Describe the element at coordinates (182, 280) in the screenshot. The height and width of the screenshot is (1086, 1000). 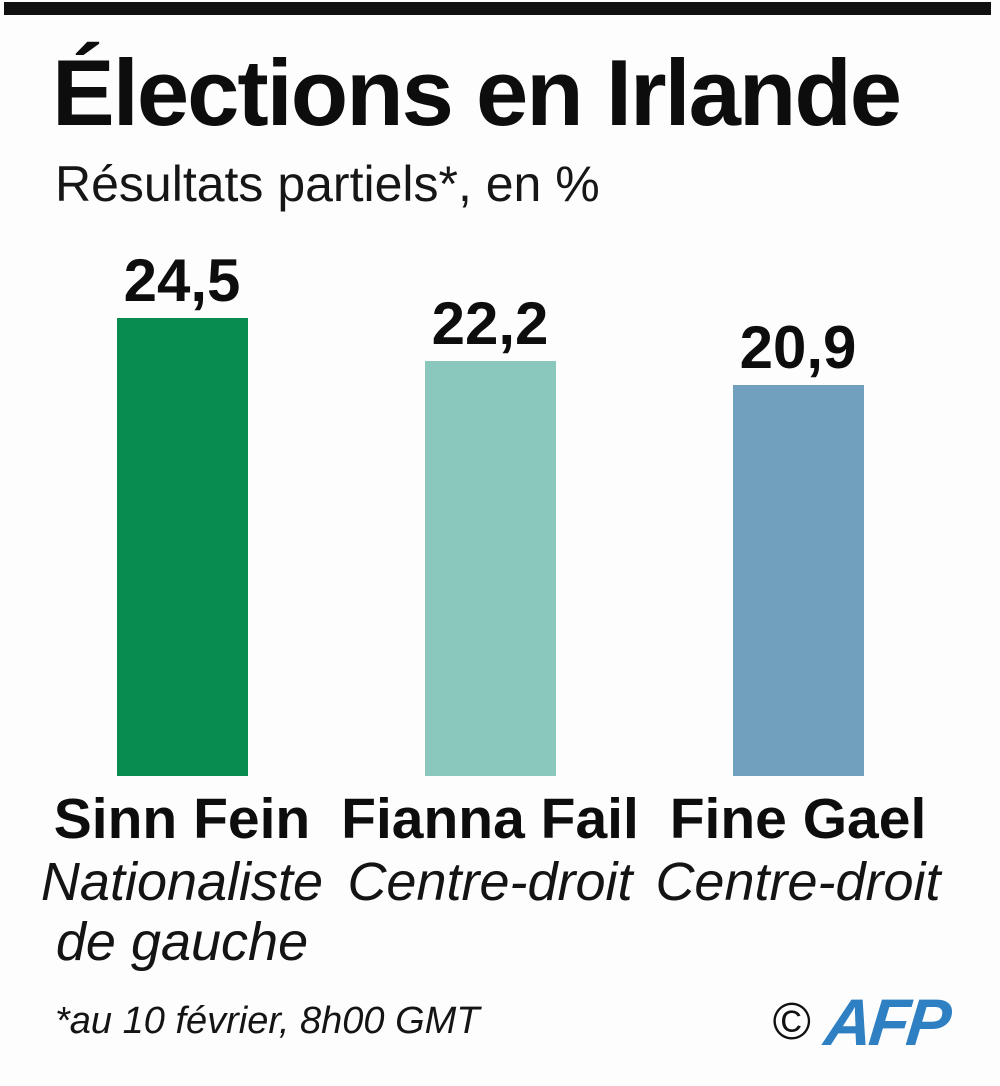
I see `bar-value-label: 24,5` at that location.